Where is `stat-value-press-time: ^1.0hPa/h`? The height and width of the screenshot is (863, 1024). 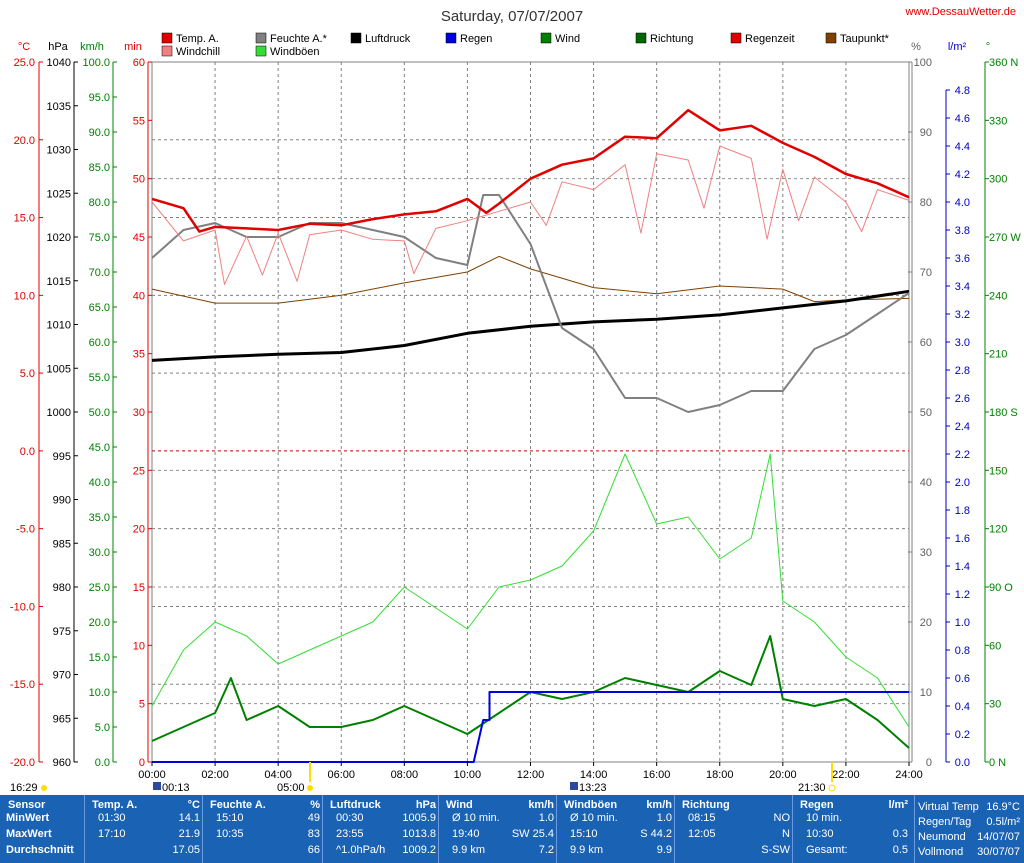 stat-value-press-time: ^1.0hPa/h is located at coordinates (361, 850).